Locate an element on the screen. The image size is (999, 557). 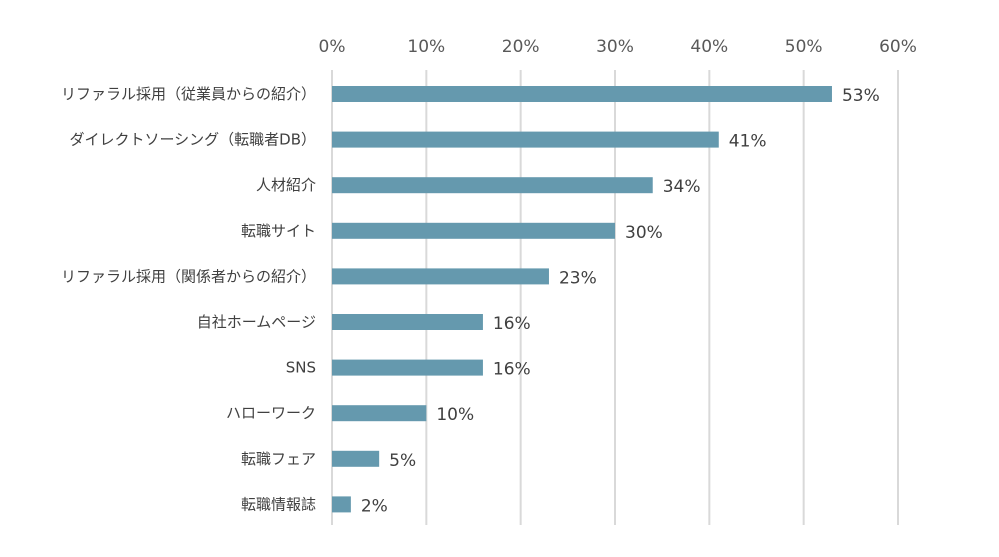
data-label: 41% is located at coordinates (748, 142).